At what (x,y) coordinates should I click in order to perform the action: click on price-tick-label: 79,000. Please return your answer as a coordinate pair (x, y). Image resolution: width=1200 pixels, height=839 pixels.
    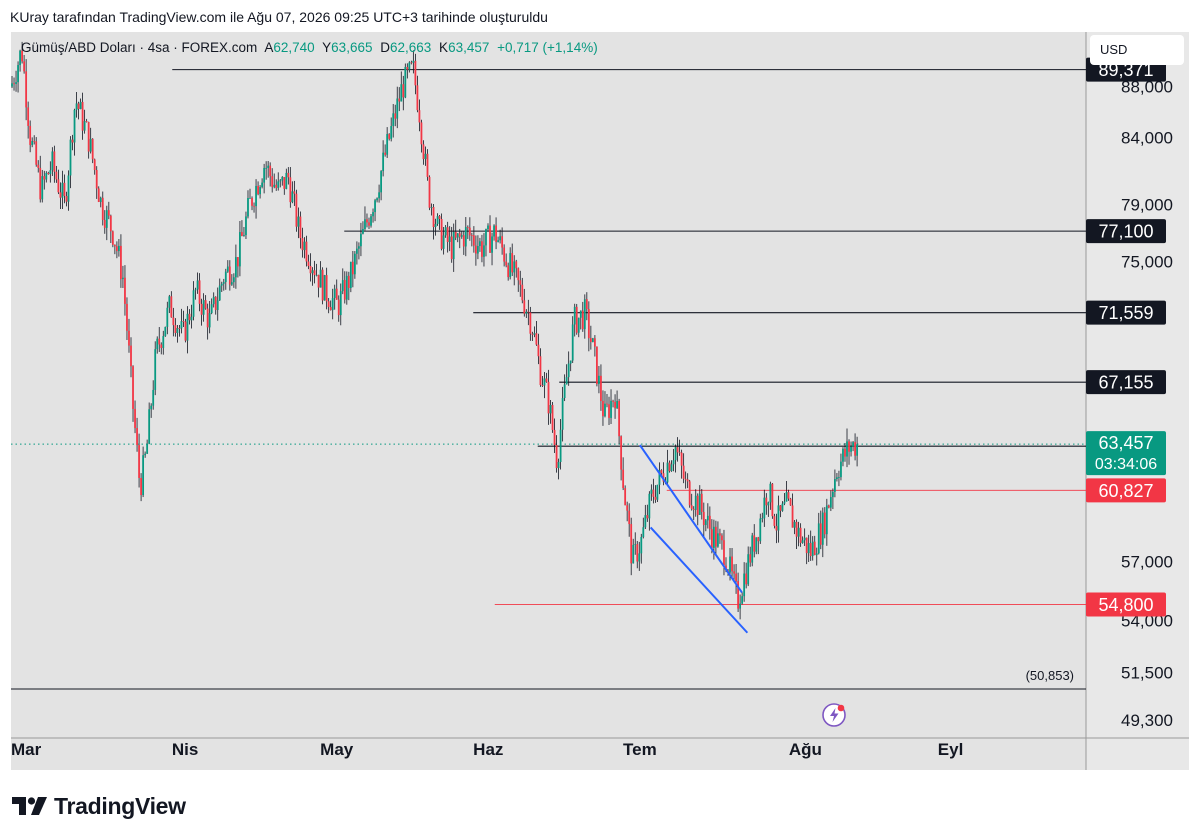
    Looking at the image, I should click on (1147, 205).